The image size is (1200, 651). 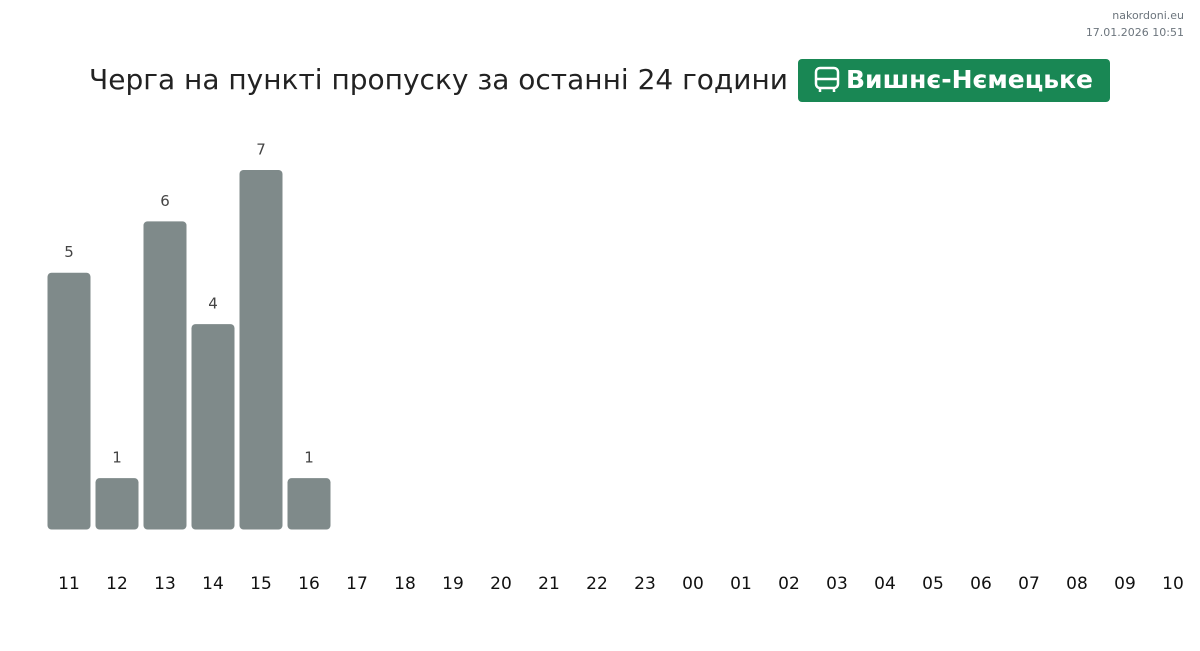 What do you see at coordinates (501, 584) in the screenshot?
I see `x-tick-label: 20` at bounding box center [501, 584].